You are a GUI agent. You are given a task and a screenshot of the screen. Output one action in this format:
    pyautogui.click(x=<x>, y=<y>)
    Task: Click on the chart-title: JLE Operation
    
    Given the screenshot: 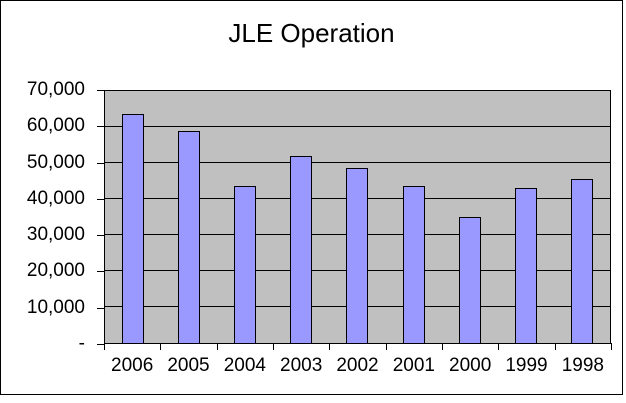 What is the action you would take?
    pyautogui.click(x=311, y=33)
    